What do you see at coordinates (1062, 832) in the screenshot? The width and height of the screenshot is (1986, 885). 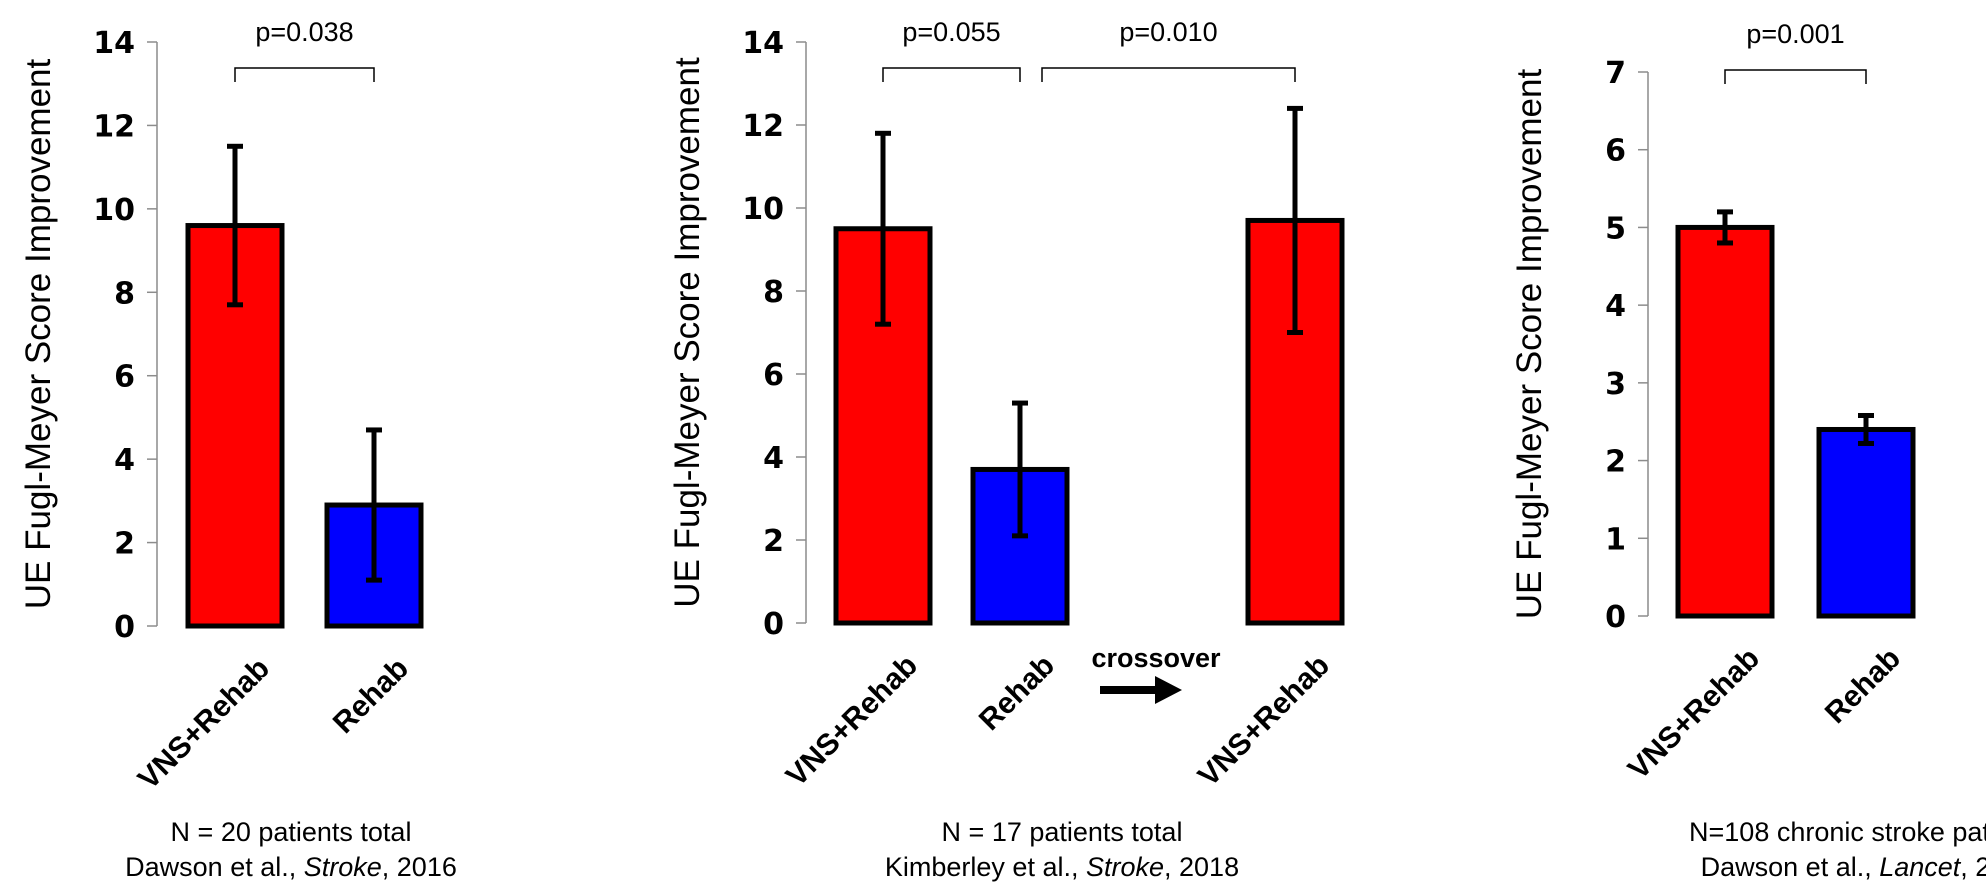 I see `footer-sample-size: N = 17 patients total` at bounding box center [1062, 832].